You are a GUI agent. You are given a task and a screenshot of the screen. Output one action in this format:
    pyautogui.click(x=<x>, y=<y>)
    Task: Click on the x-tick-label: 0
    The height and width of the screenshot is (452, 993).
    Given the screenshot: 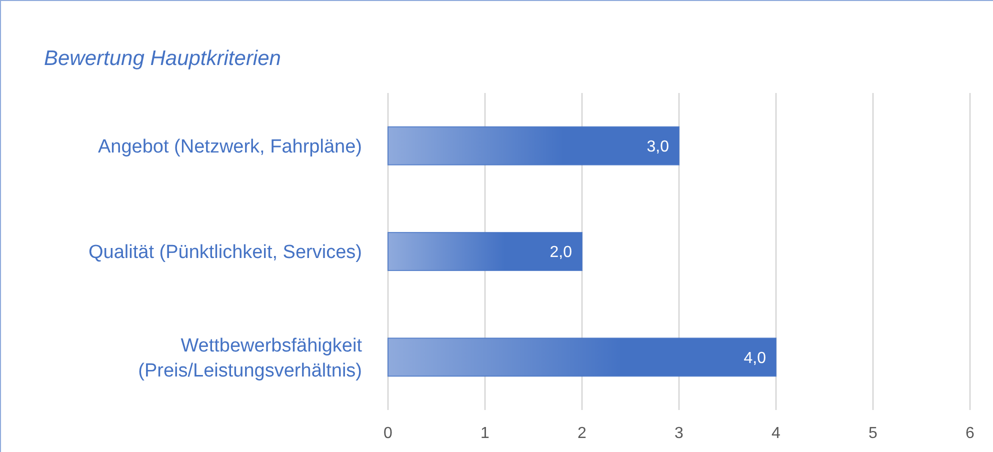 What is the action you would take?
    pyautogui.click(x=388, y=433)
    